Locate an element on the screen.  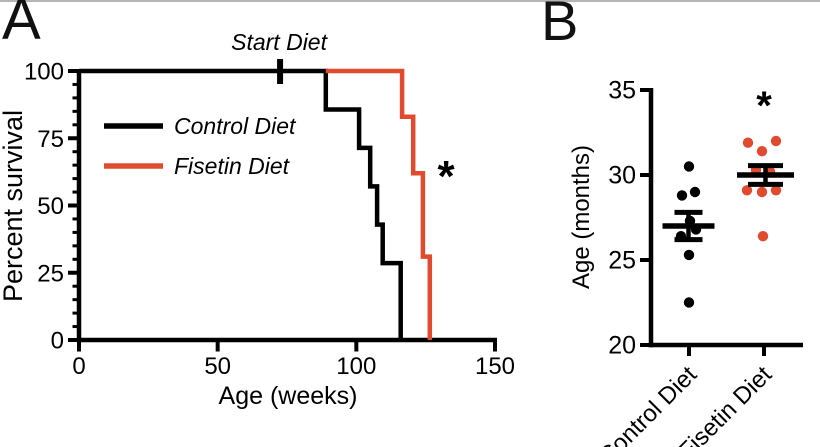
a-x-tick-label: 0 is located at coordinates (78, 366).